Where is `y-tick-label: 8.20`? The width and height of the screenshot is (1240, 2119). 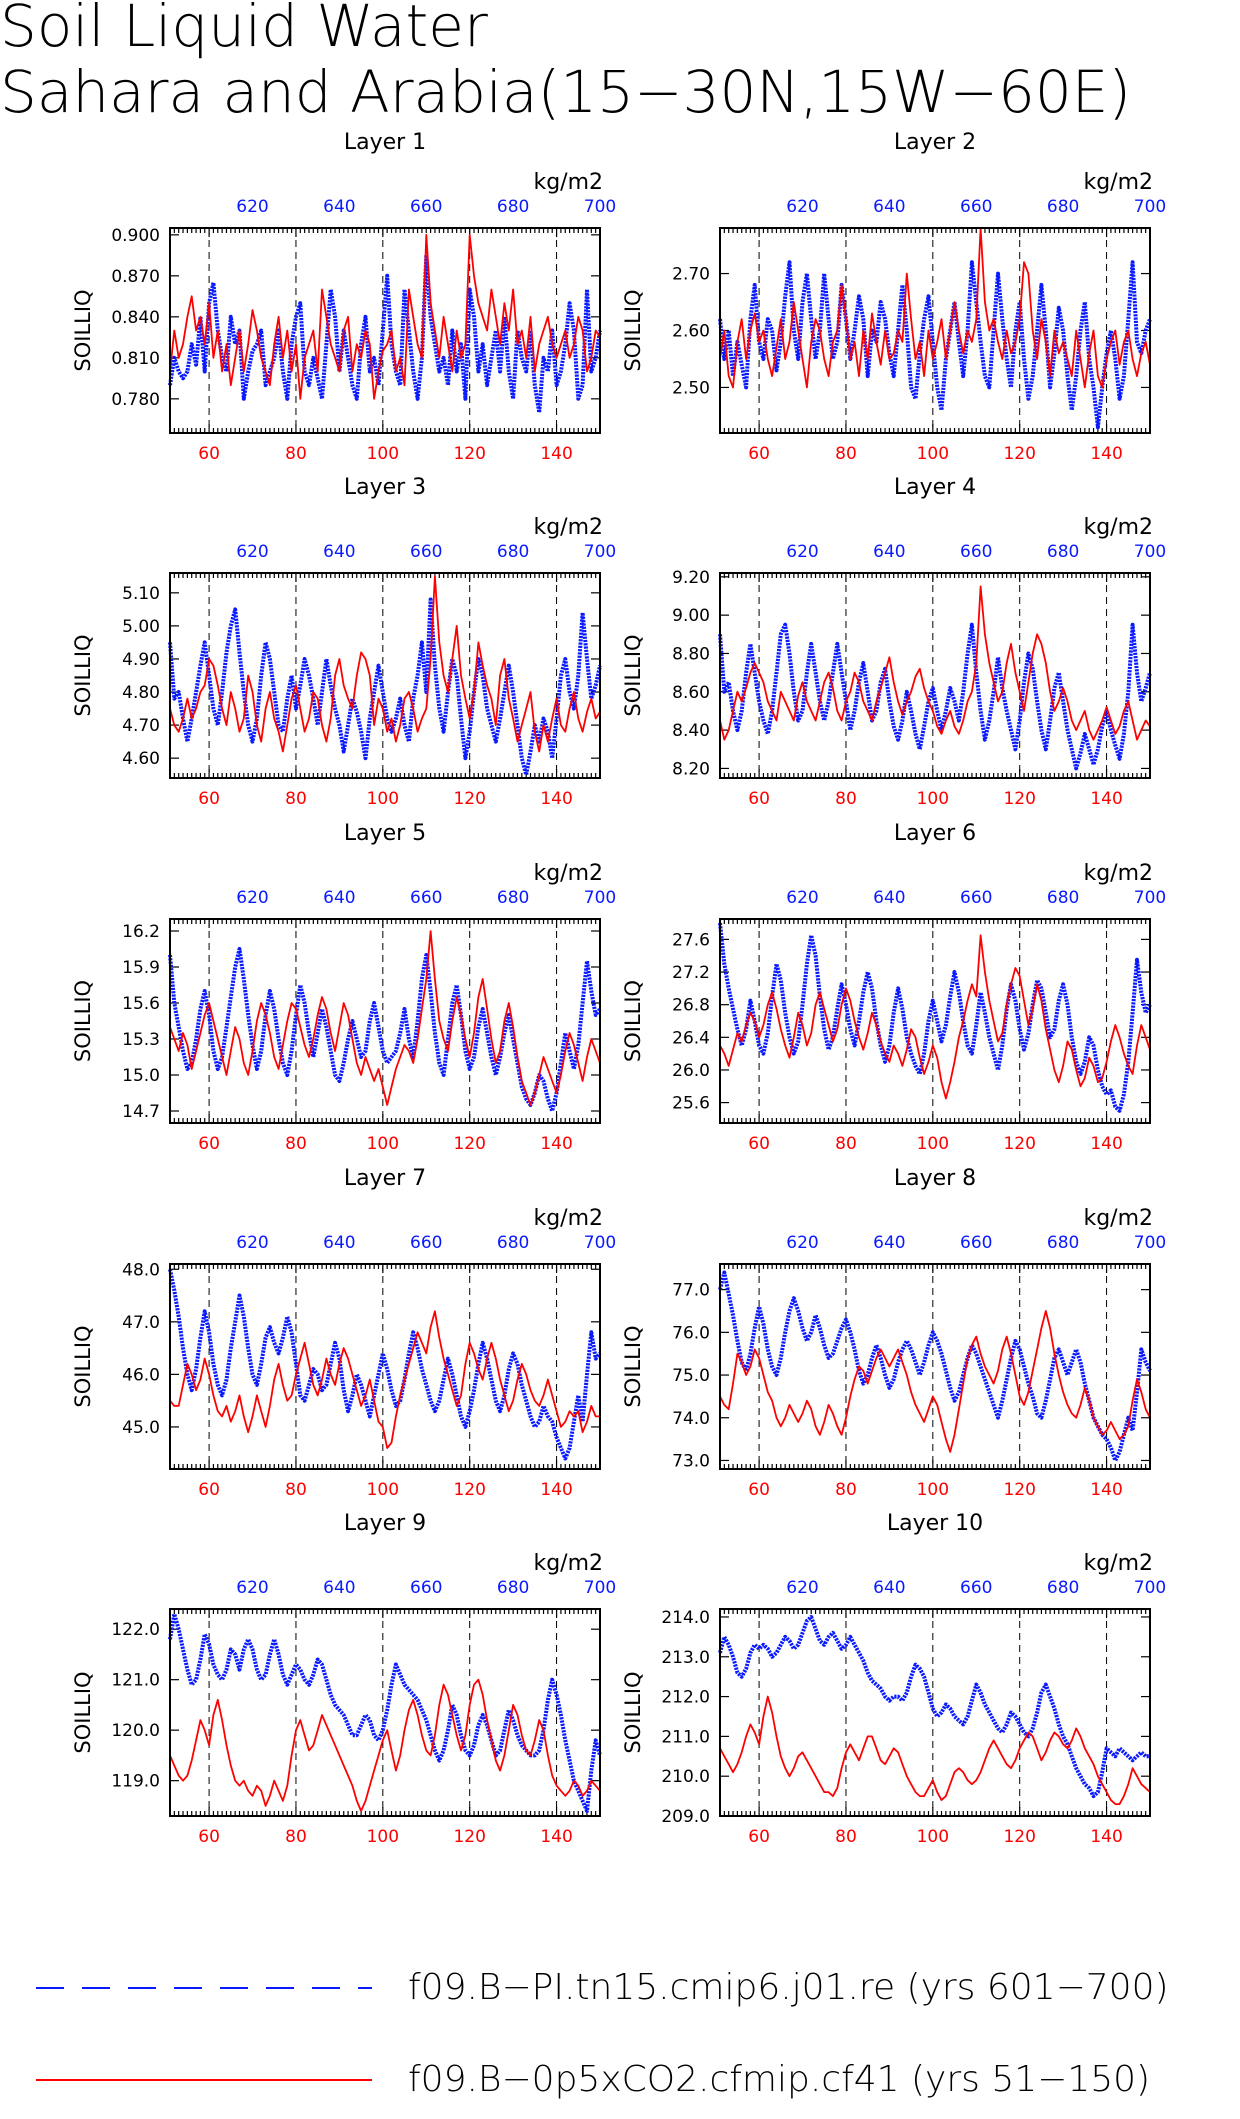 y-tick-label: 8.20 is located at coordinates (691, 769).